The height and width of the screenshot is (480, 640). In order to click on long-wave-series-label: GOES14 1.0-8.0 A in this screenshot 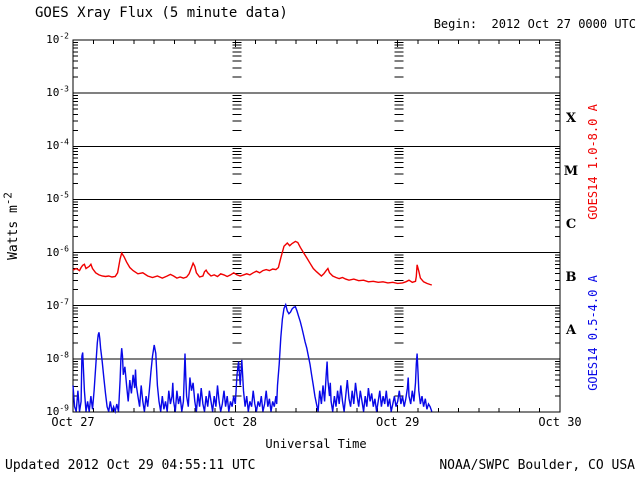, I will do `click(593, 162)`.